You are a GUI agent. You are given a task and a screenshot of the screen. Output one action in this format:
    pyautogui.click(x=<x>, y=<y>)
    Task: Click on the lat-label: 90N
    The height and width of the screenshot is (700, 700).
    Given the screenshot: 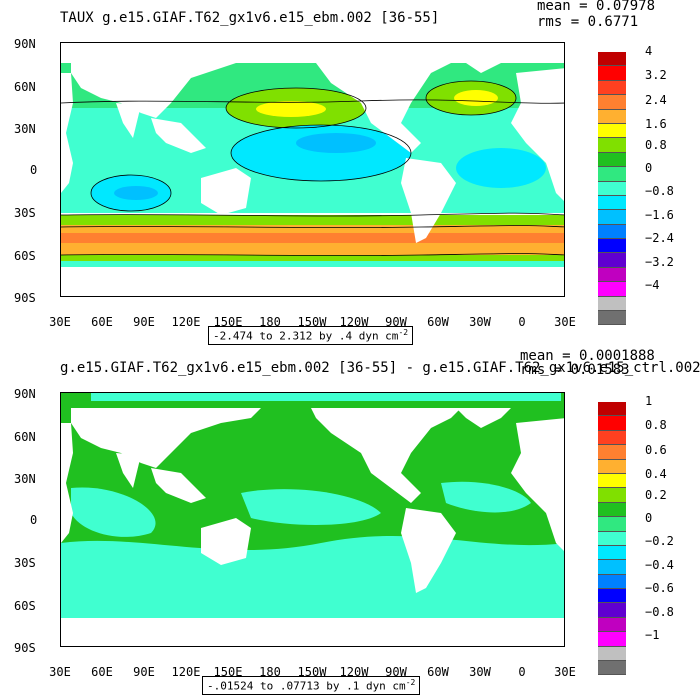 What is the action you would take?
    pyautogui.click(x=25, y=394)
    